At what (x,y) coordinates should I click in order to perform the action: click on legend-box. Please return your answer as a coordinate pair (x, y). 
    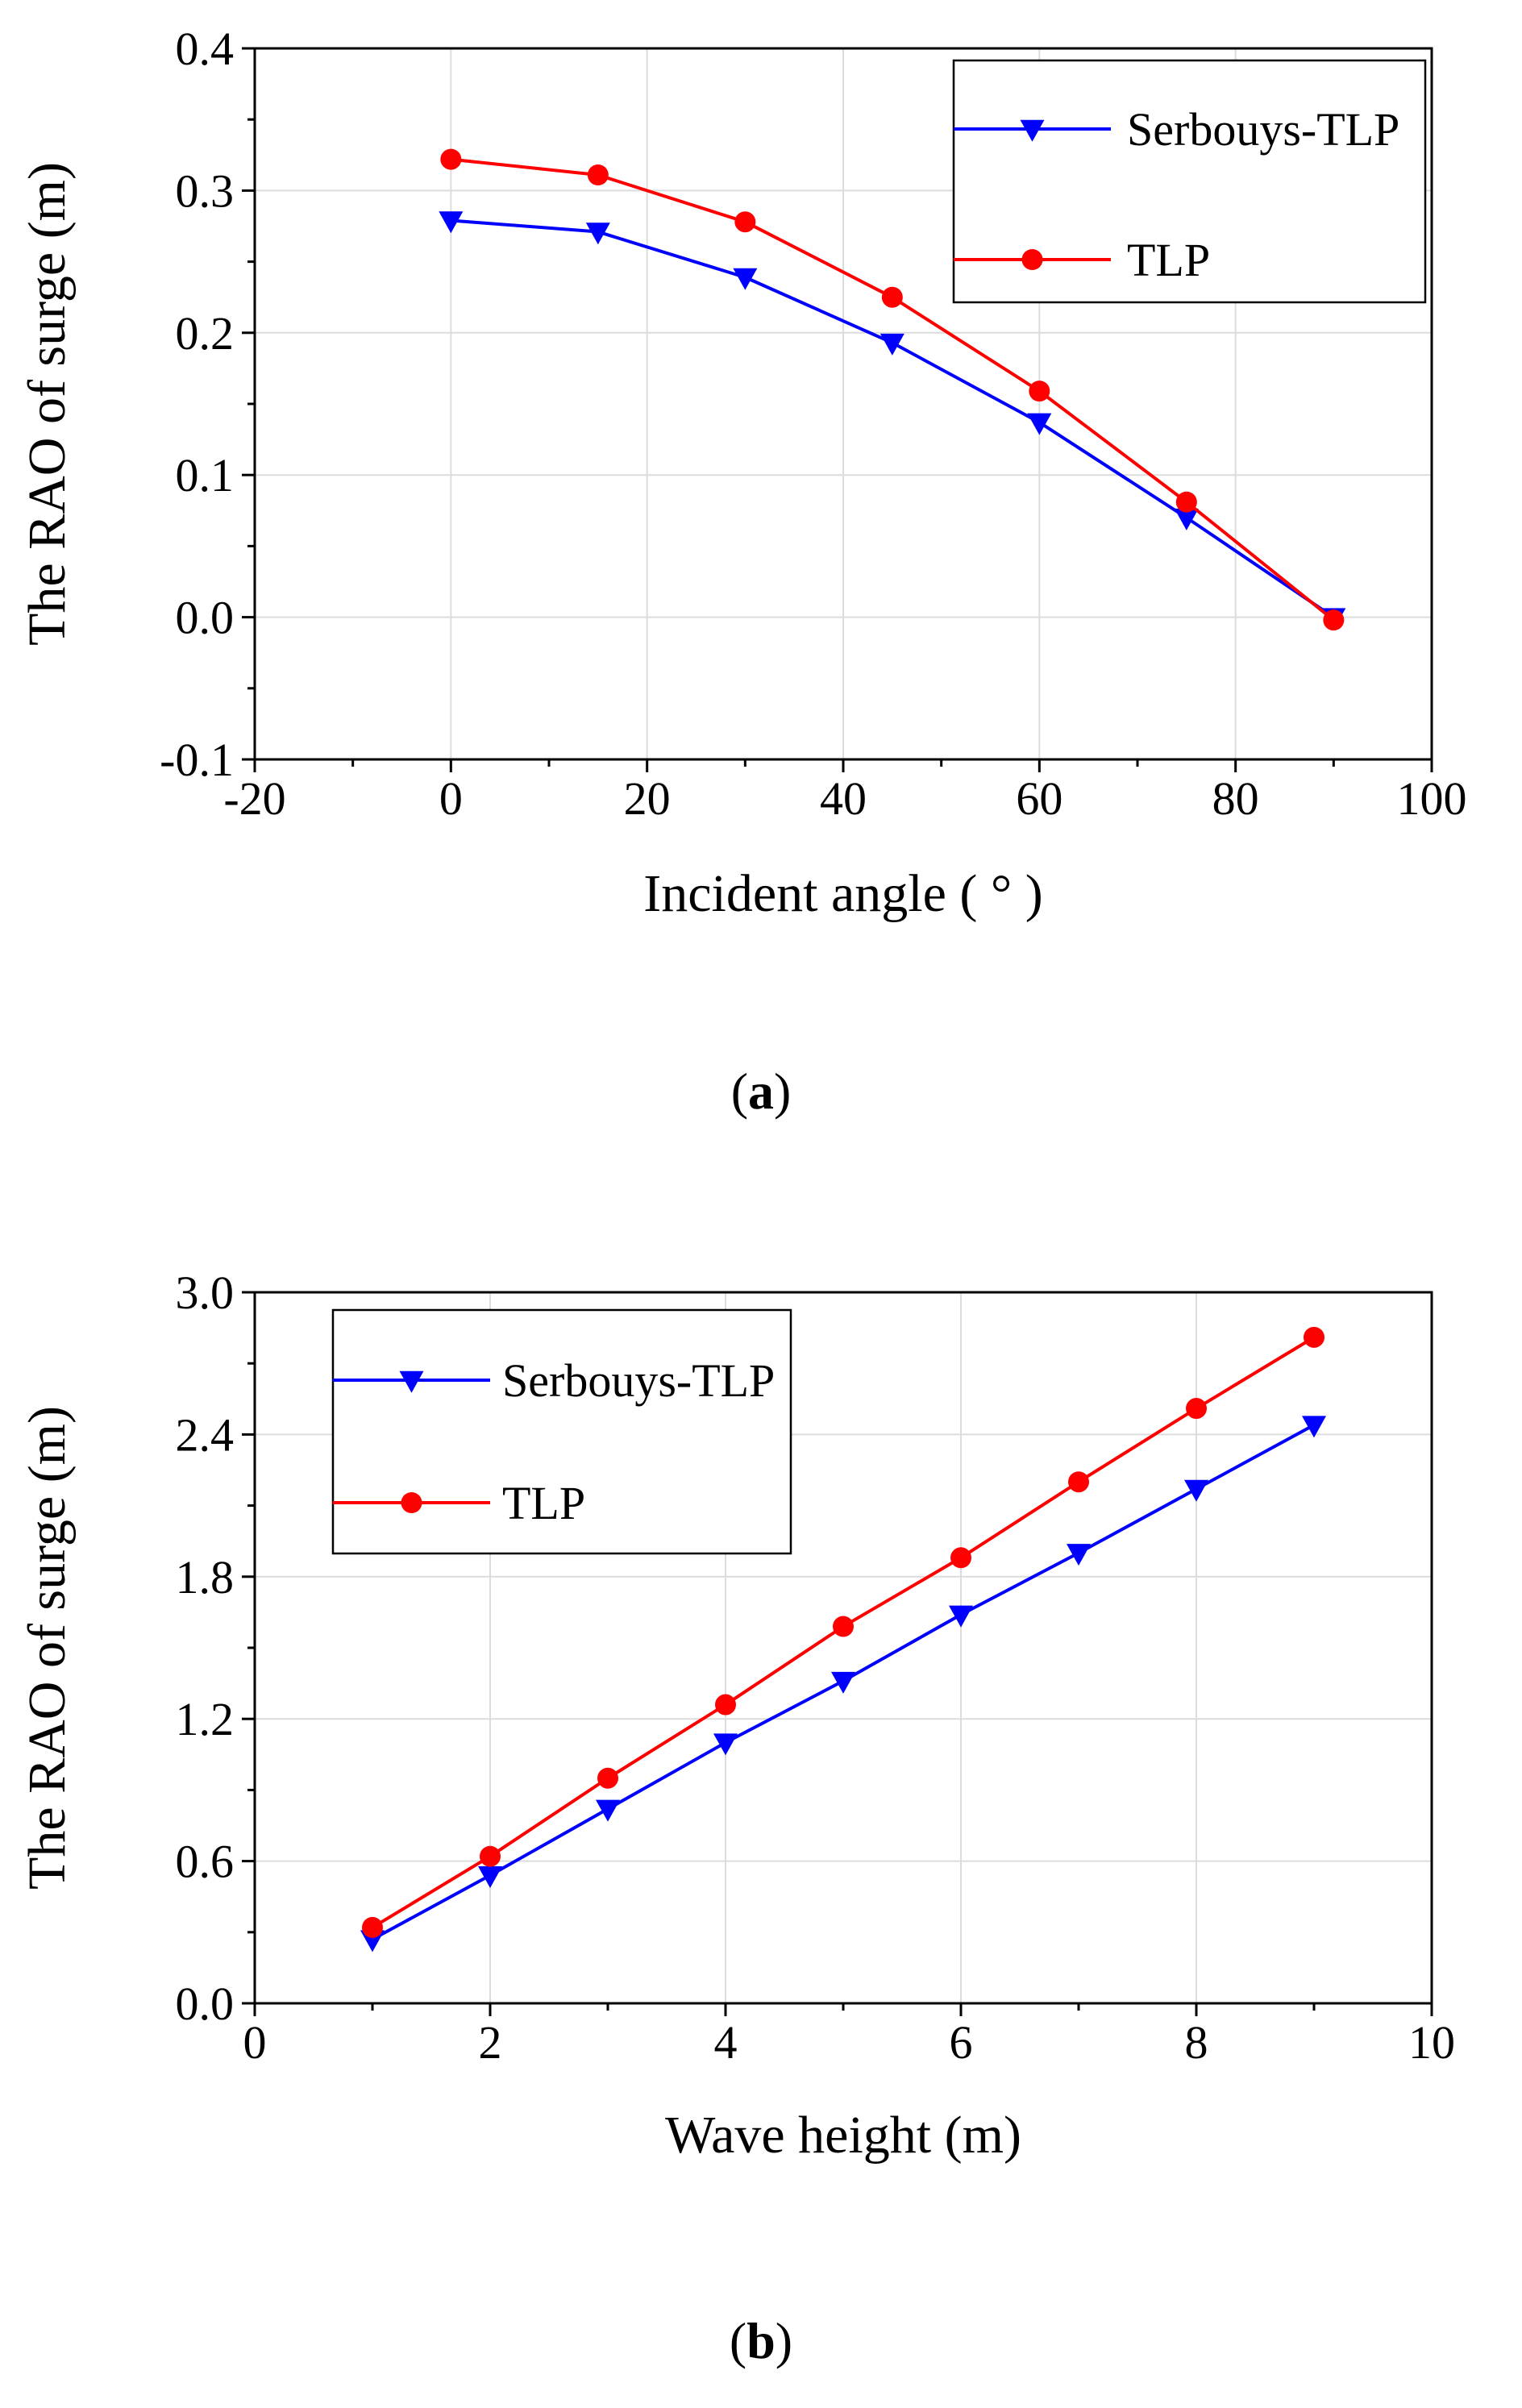
    Looking at the image, I should click on (1189, 181).